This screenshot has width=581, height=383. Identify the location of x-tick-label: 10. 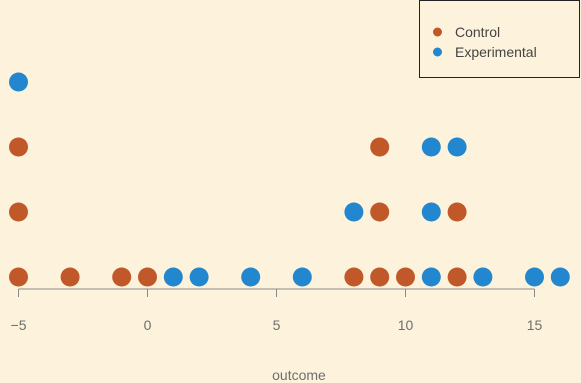
(406, 325).